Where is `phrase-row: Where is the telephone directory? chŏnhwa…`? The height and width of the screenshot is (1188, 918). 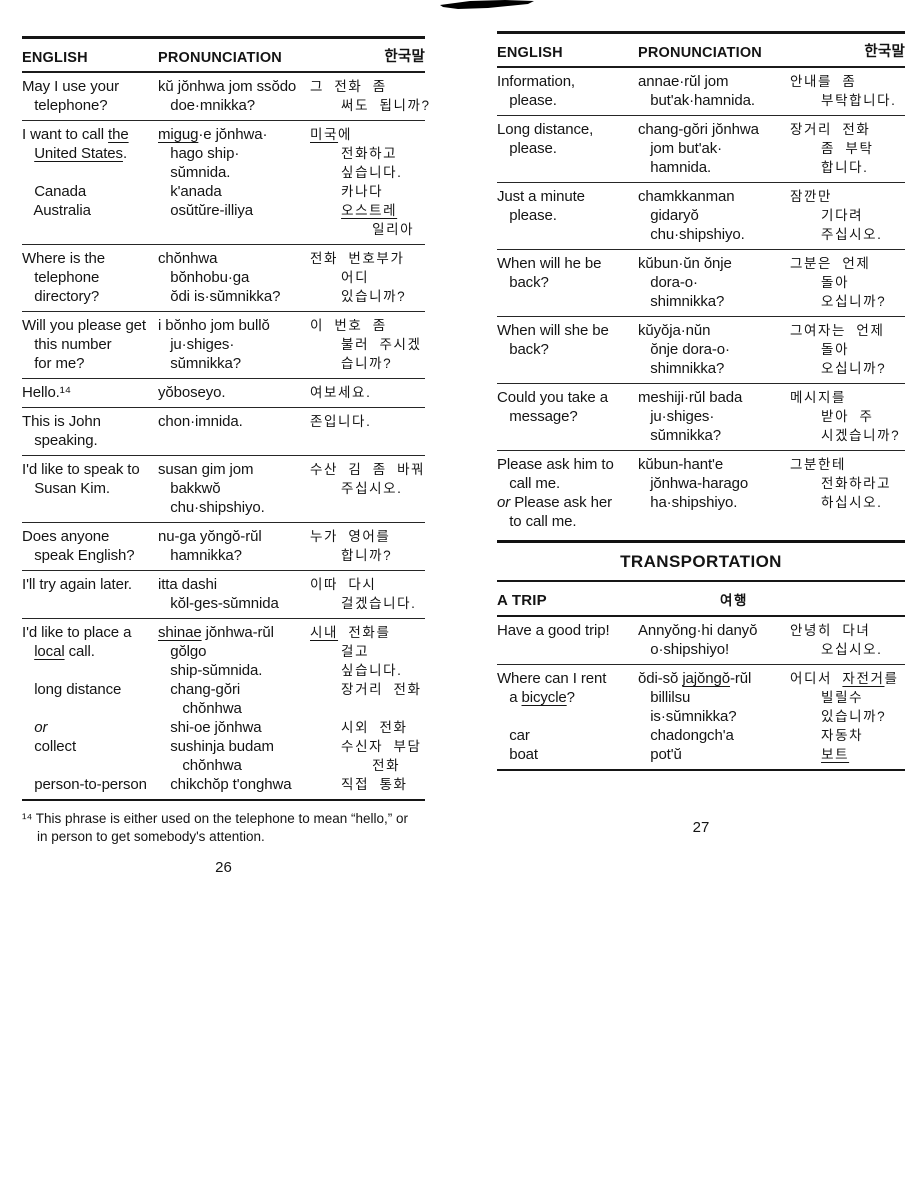 phrase-row: Where is the telephone directory? chŏnhwa… is located at coordinates (223, 278).